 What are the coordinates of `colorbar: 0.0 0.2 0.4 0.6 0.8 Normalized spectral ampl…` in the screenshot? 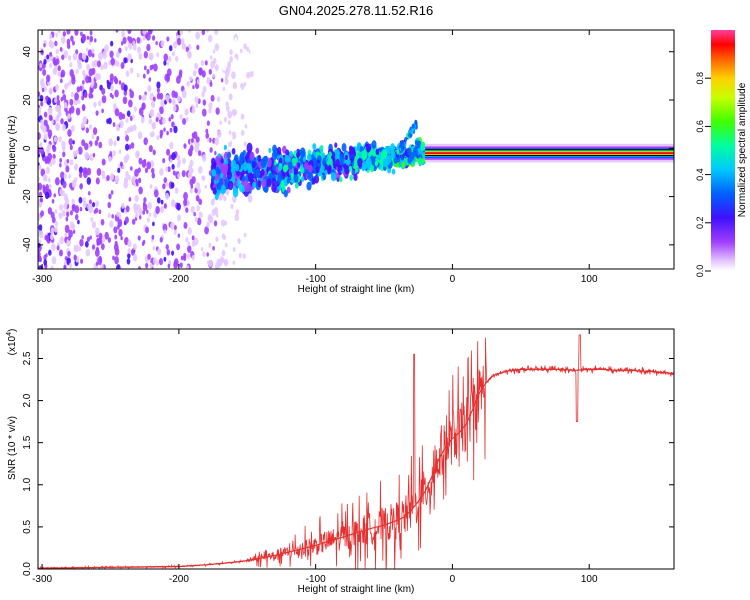 It's located at (721, 153).